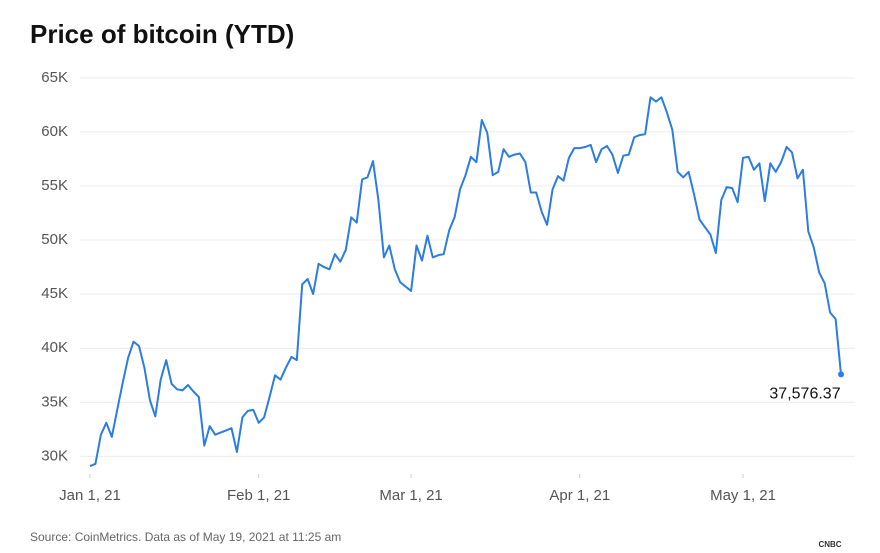  Describe the element at coordinates (54, 77) in the screenshot. I see `y-tick-label: 65K` at that location.